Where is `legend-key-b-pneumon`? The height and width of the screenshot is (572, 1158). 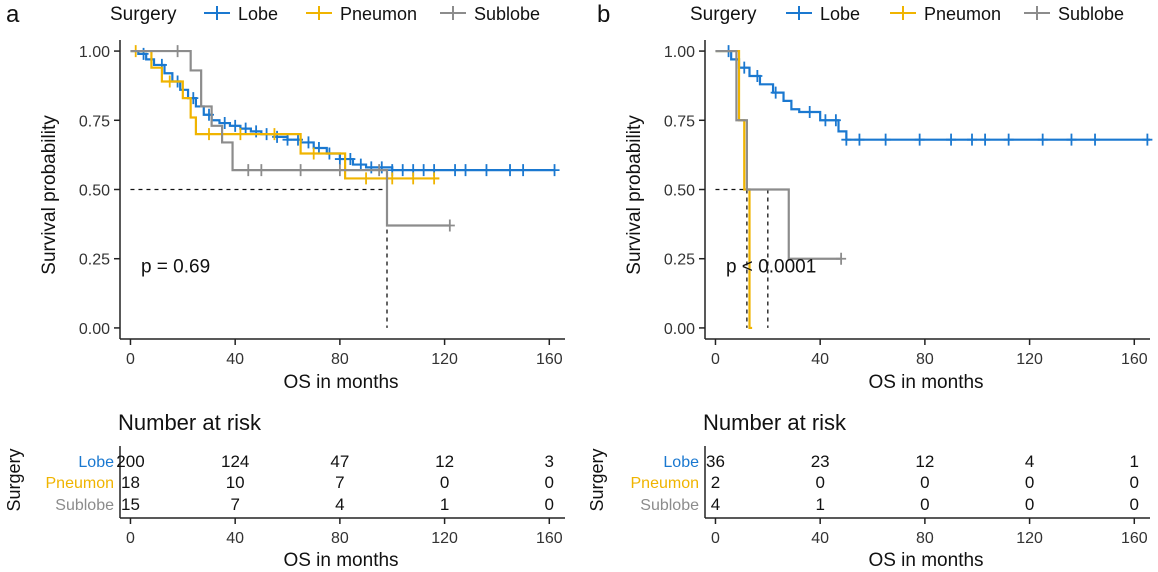
legend-key-b-pneumon is located at coordinates (903, 13).